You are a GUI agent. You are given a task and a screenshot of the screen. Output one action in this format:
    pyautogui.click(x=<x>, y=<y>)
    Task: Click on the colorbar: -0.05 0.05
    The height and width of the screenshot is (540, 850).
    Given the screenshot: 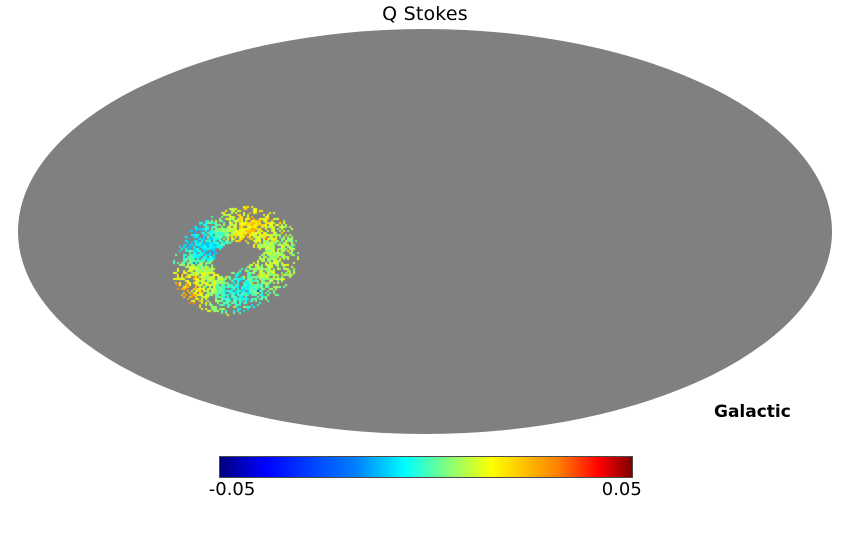 What is the action you would take?
    pyautogui.click(x=425, y=479)
    